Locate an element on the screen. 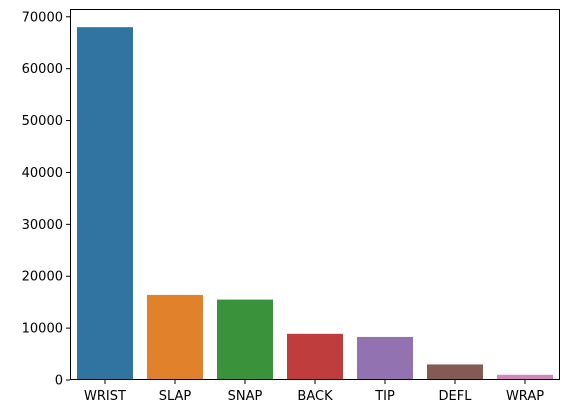  bar-tip is located at coordinates (385, 358).